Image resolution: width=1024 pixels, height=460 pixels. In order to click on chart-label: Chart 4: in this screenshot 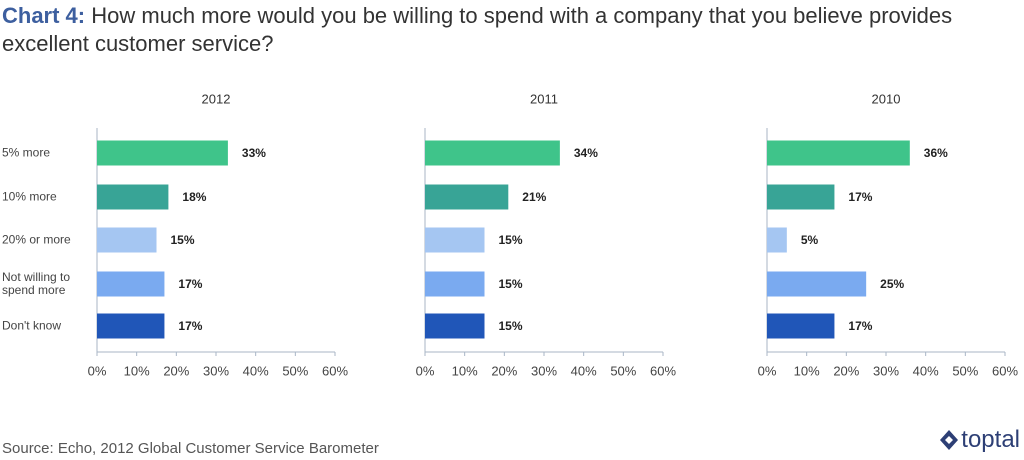, I will do `click(44, 15)`.